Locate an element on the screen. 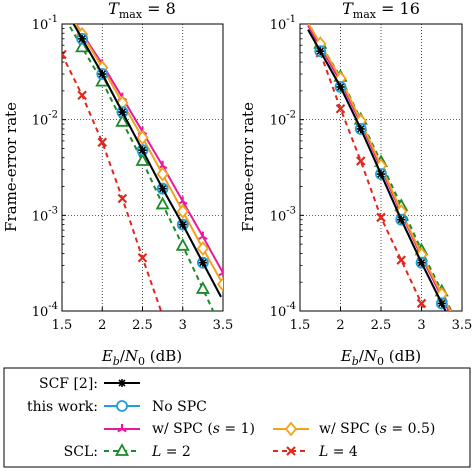 The height and width of the screenshot is (476, 474). legend-entry-scf is located at coordinates (122, 383).